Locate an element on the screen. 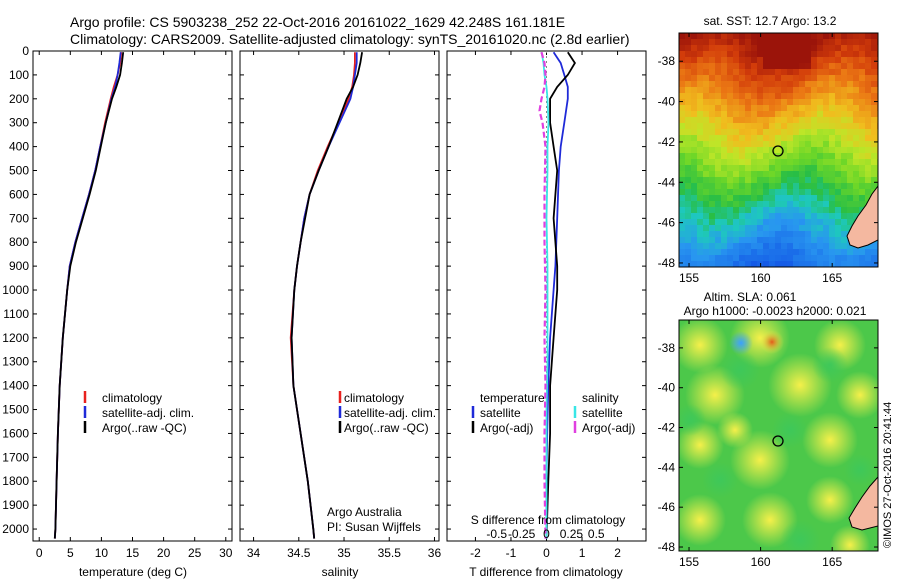 The width and height of the screenshot is (900, 580). x-tick-label: 34 is located at coordinates (254, 553).